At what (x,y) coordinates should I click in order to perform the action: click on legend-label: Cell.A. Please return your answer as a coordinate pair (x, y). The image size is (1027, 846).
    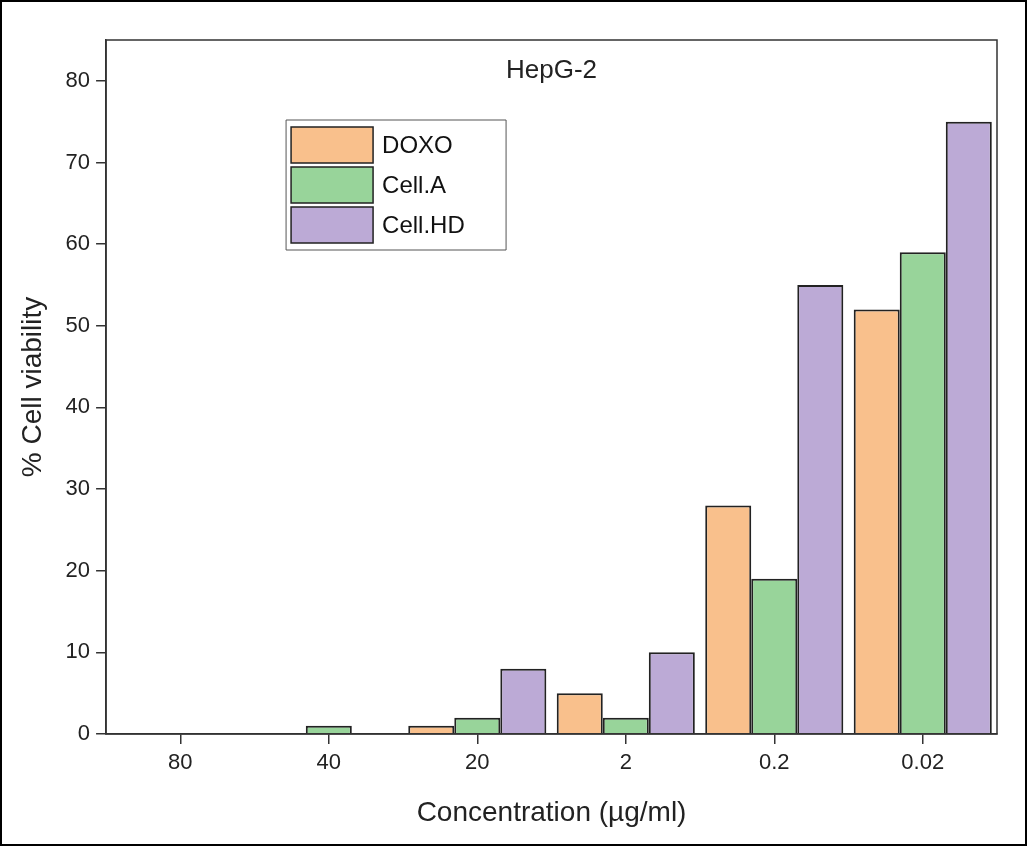
    Looking at the image, I should click on (414, 184).